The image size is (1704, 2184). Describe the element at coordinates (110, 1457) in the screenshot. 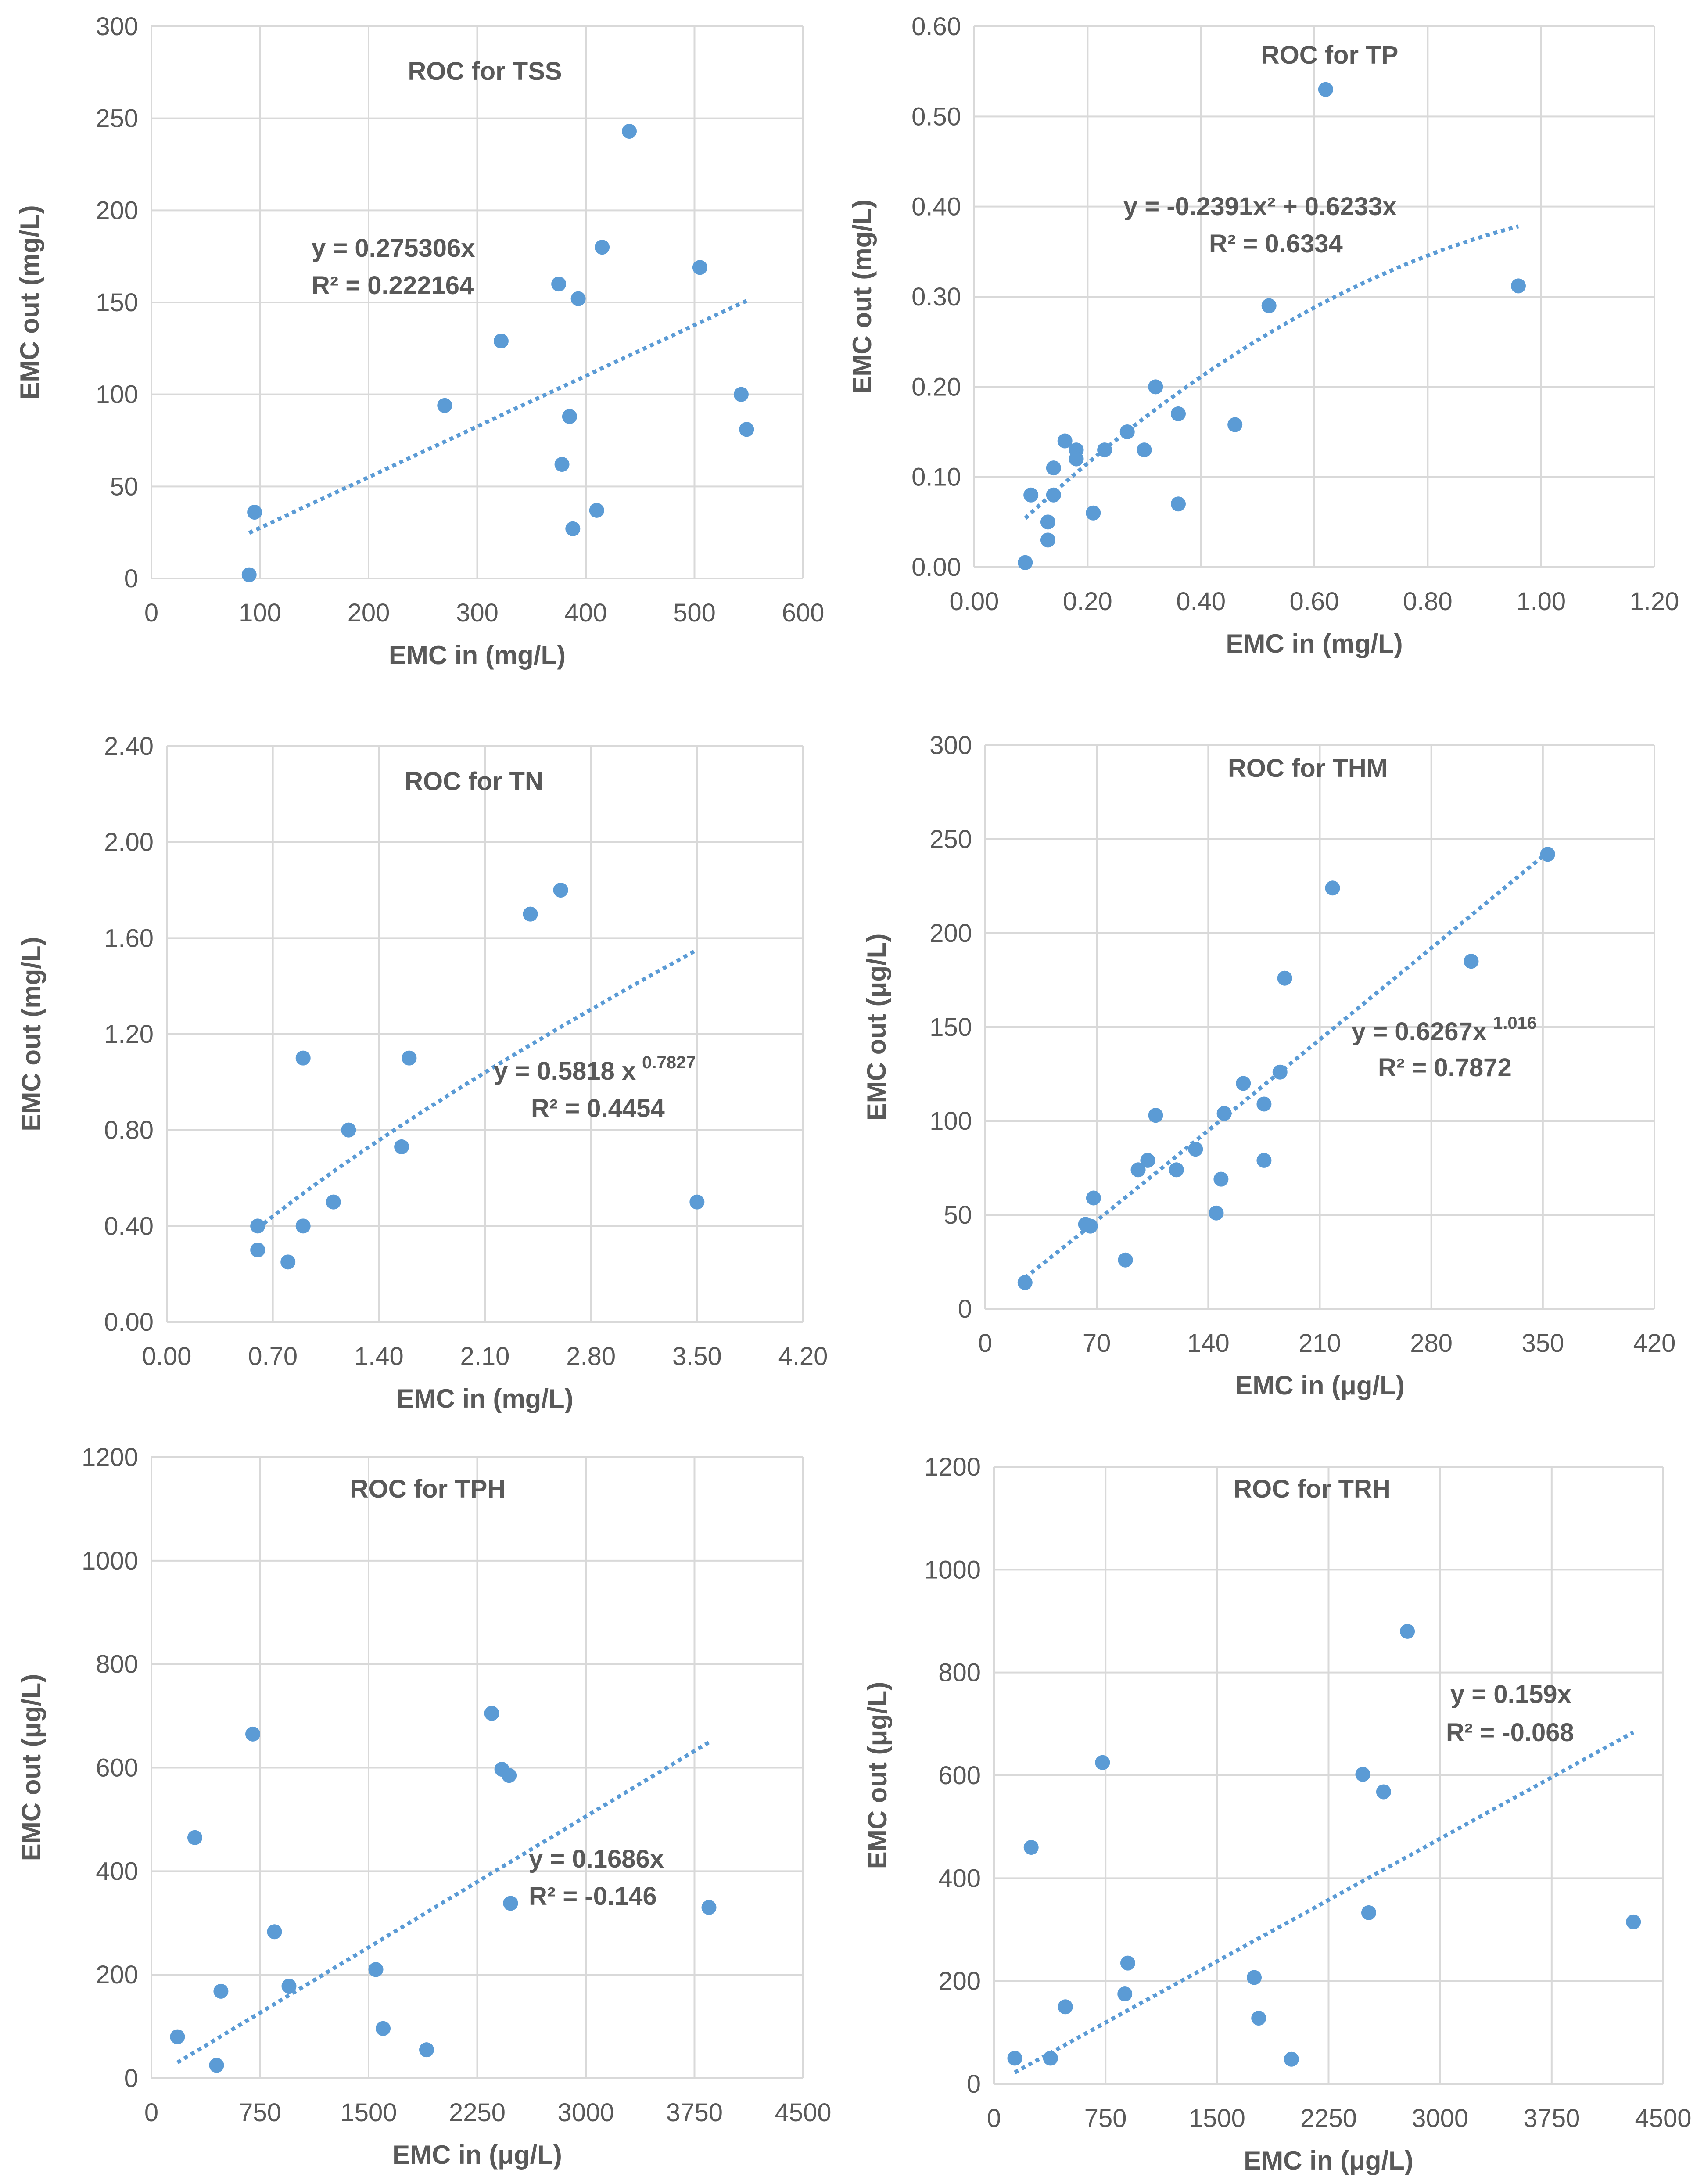

I see `y-tick-label: 1200` at that location.